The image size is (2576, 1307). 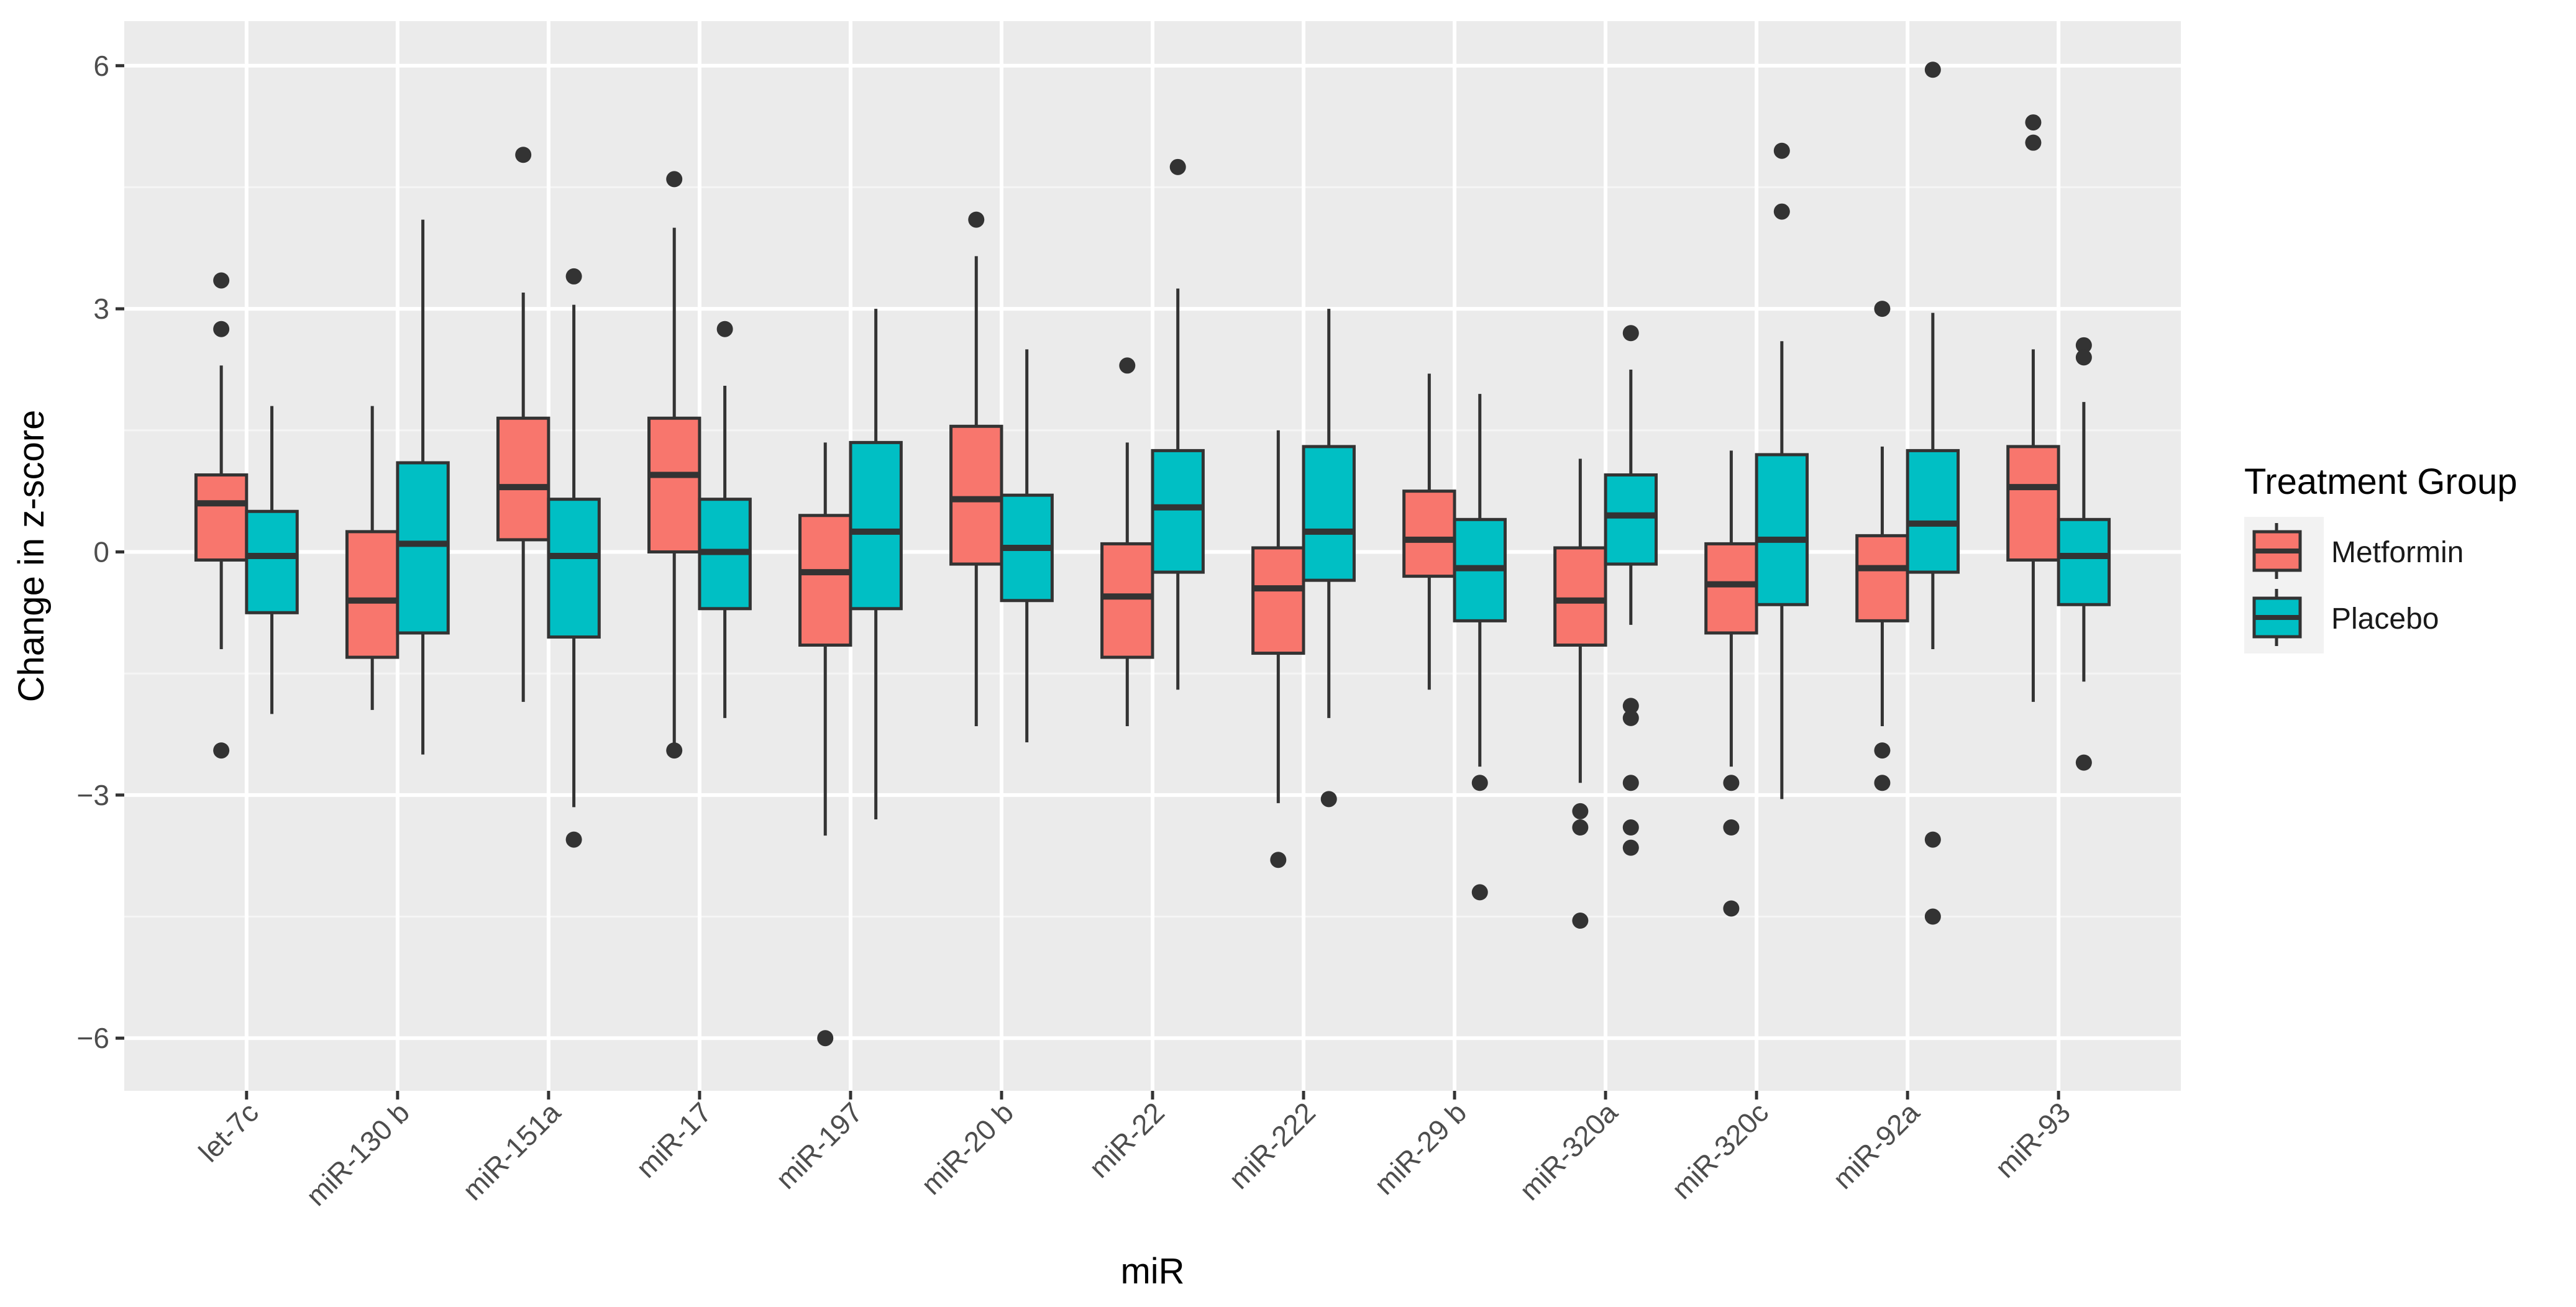 I want to click on x-tick-label: miR-22, so click(x=1126, y=1140).